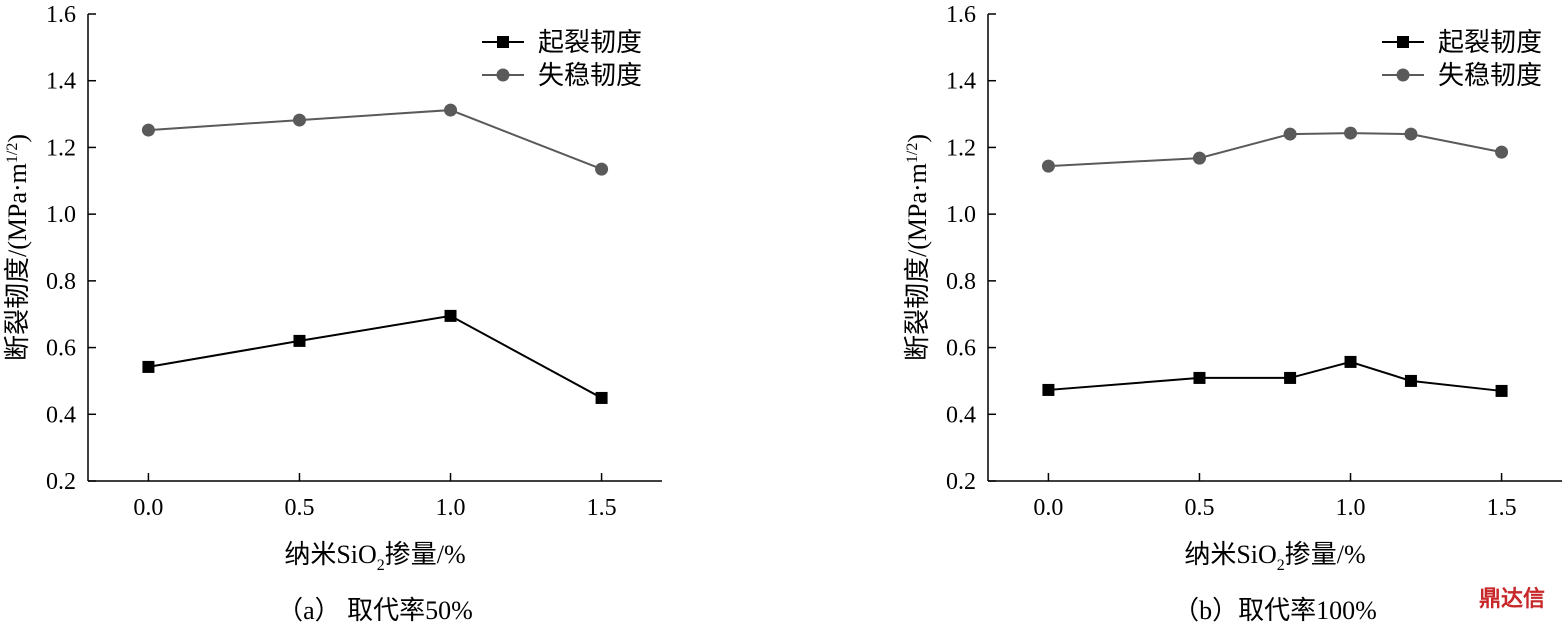 This screenshot has width=1565, height=627. What do you see at coordinates (1275, 610) in the screenshot?
I see `caption: （b）取代率100%` at bounding box center [1275, 610].